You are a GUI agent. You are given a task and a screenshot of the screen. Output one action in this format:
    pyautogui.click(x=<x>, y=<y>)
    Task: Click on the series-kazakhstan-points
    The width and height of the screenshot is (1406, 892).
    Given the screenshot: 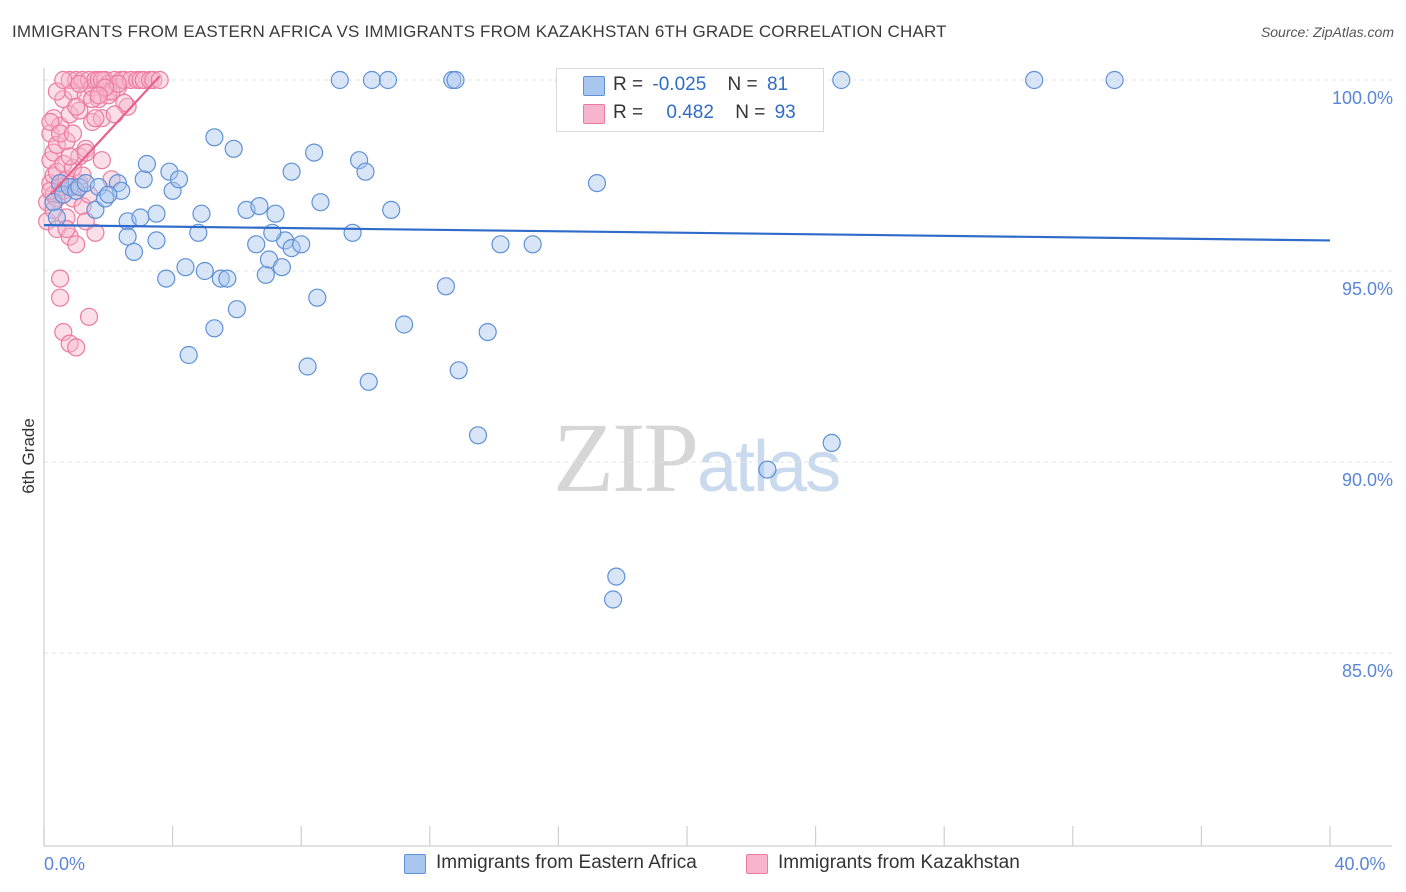 What is the action you would take?
    pyautogui.click(x=103, y=213)
    